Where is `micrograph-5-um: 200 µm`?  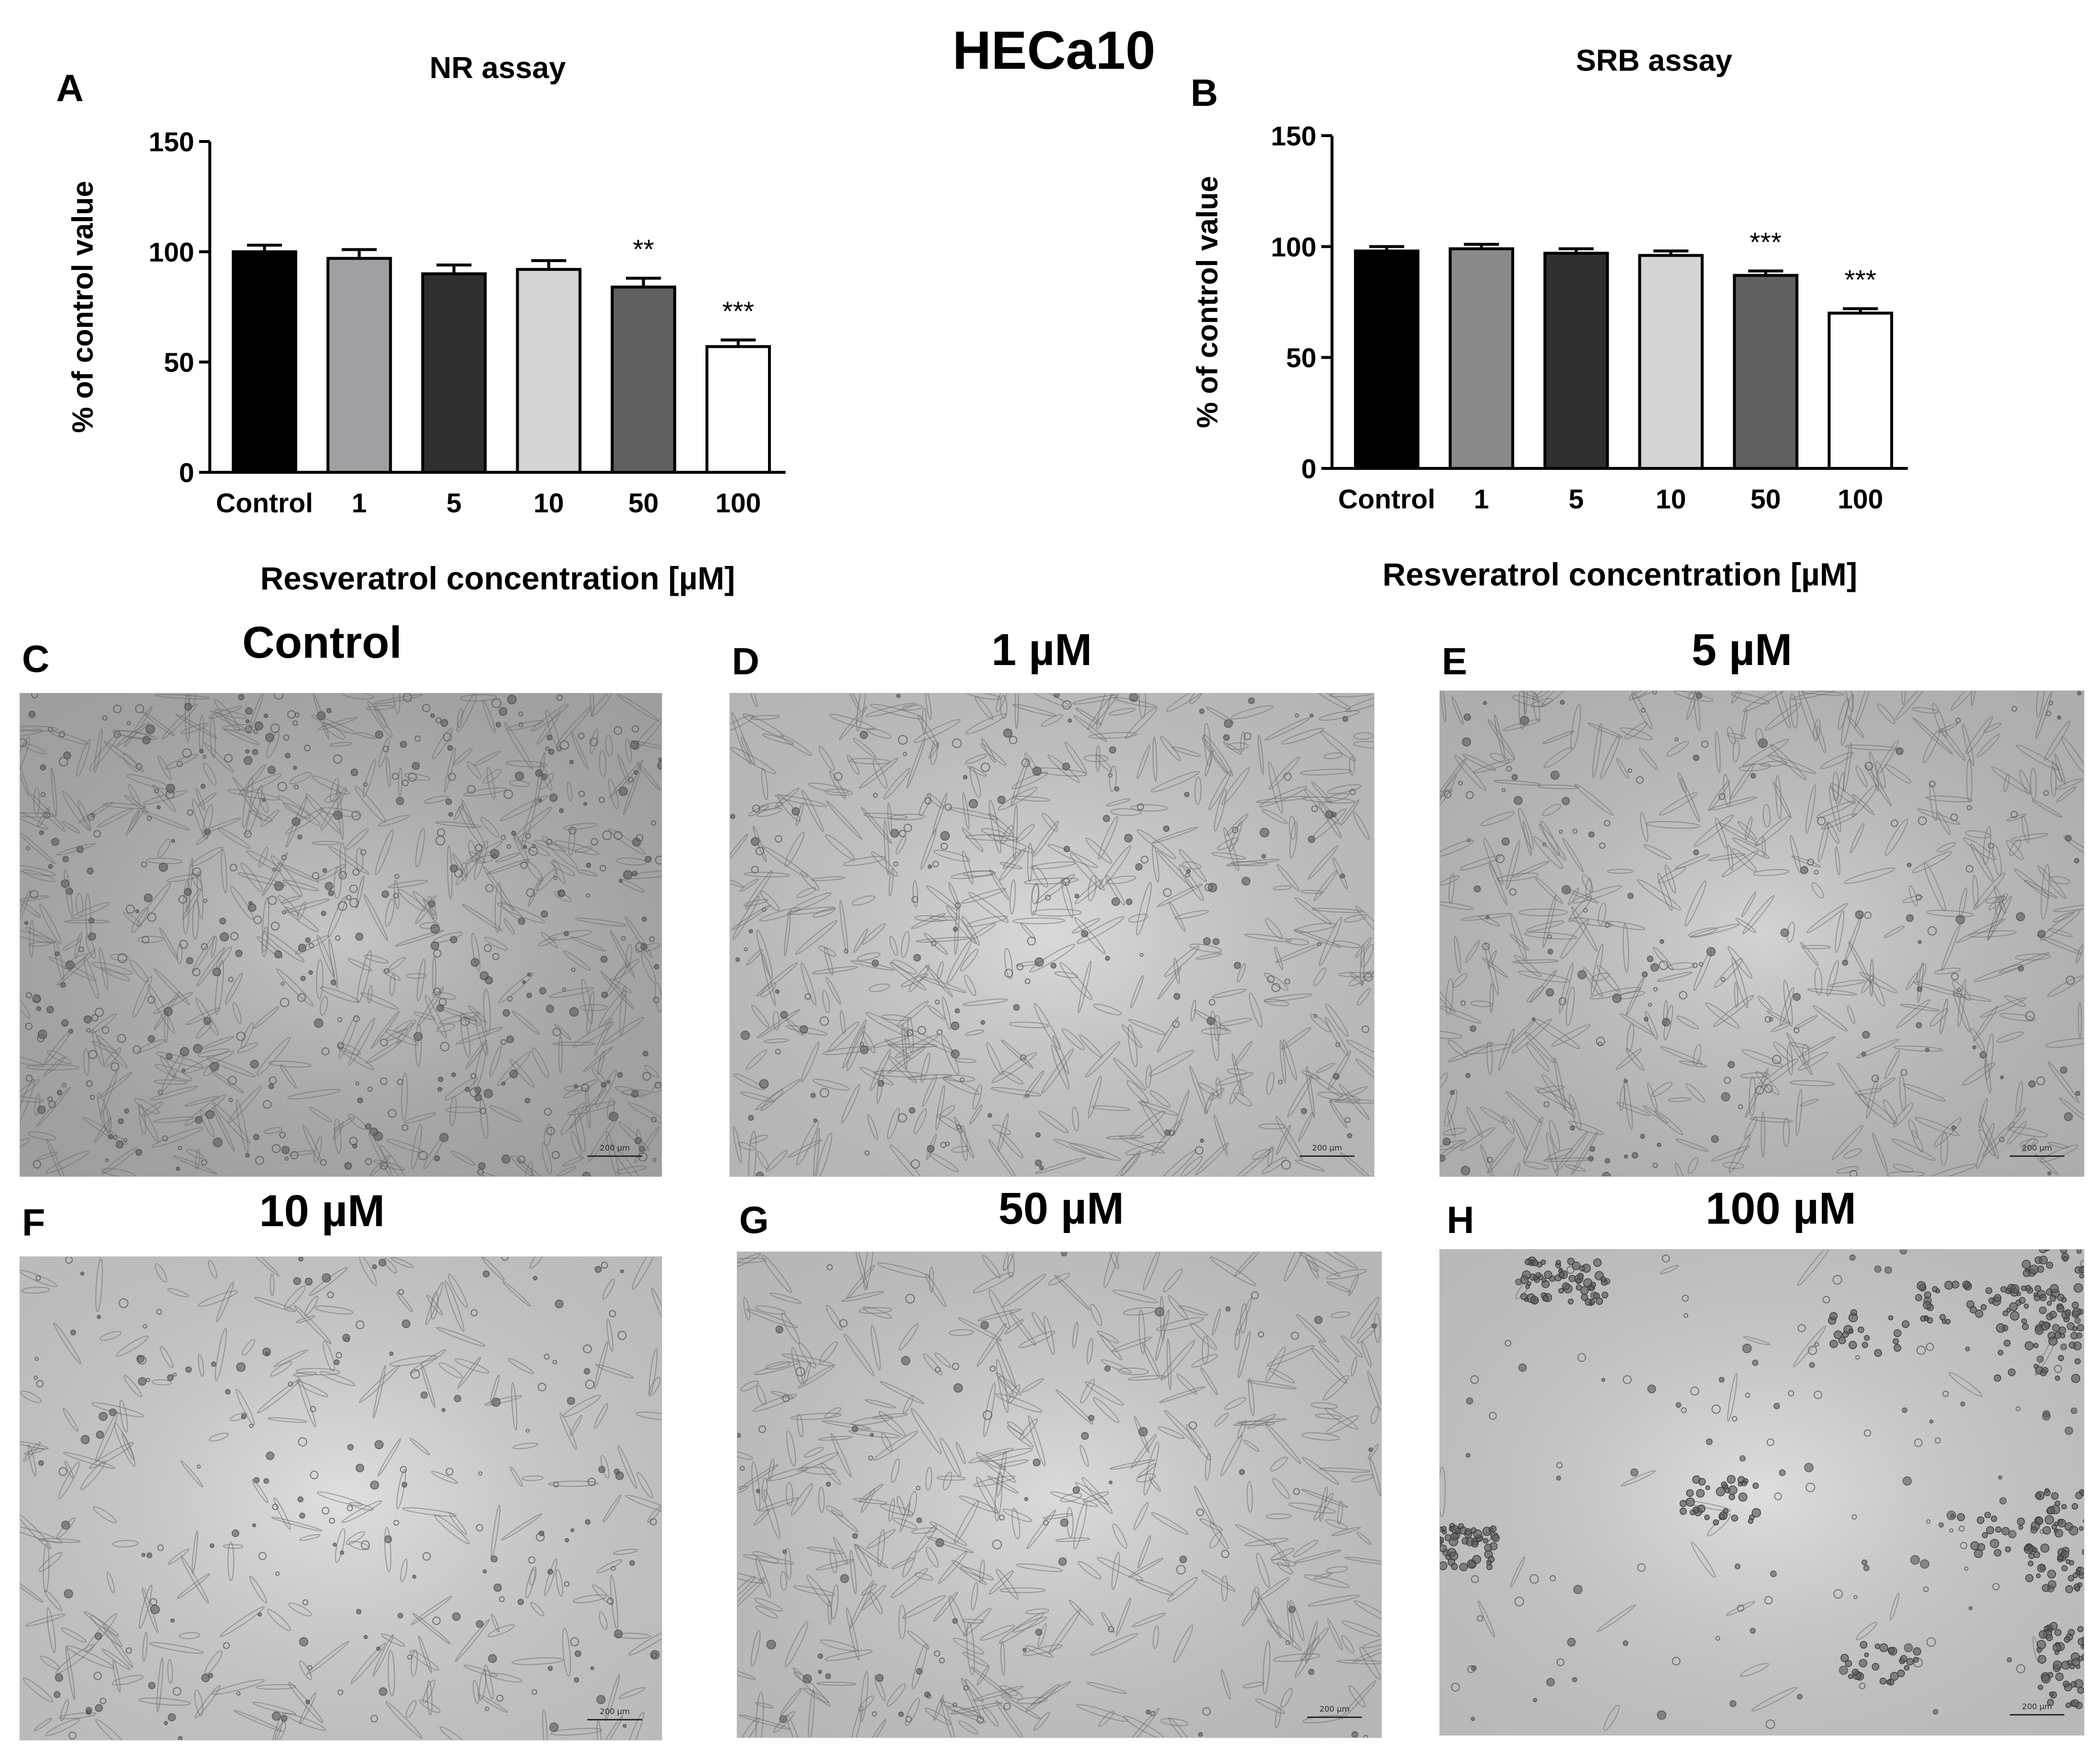
micrograph-5-um: 200 µm is located at coordinates (1761, 934).